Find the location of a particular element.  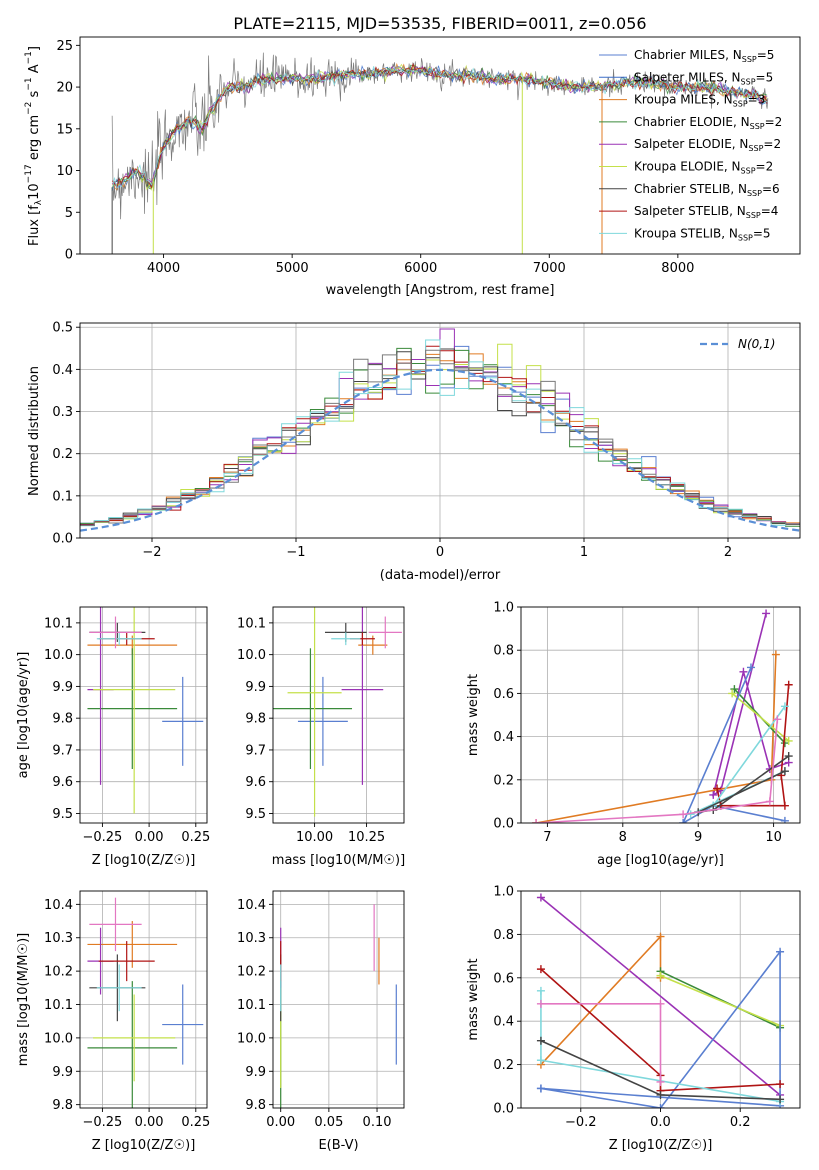

y-axis-label-part: λ is located at coordinates (39, 202).